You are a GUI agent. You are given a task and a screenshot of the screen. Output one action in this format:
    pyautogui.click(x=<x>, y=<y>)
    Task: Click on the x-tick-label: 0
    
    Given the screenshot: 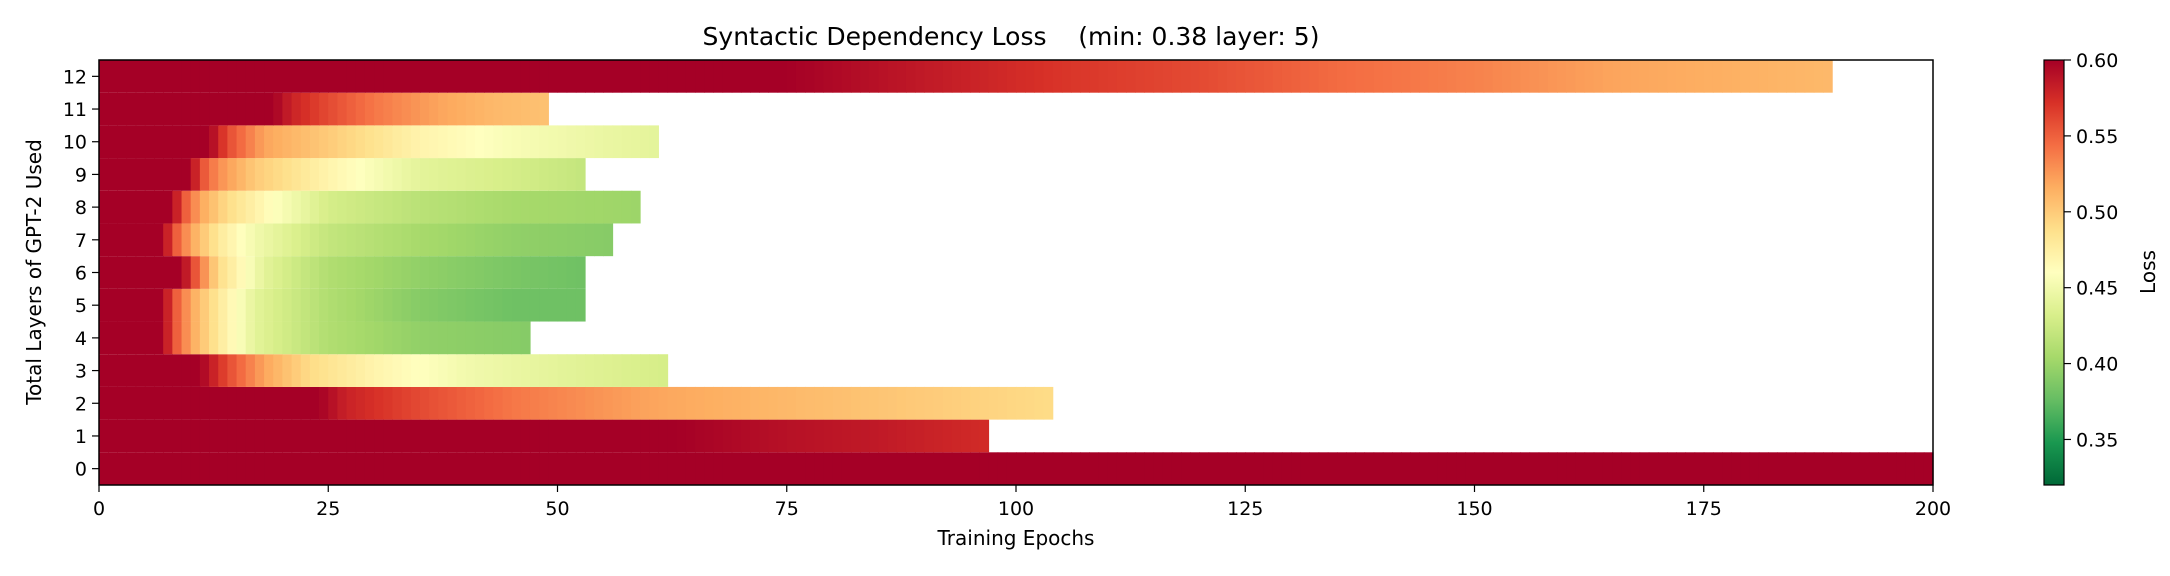 What is the action you would take?
    pyautogui.click(x=99, y=509)
    